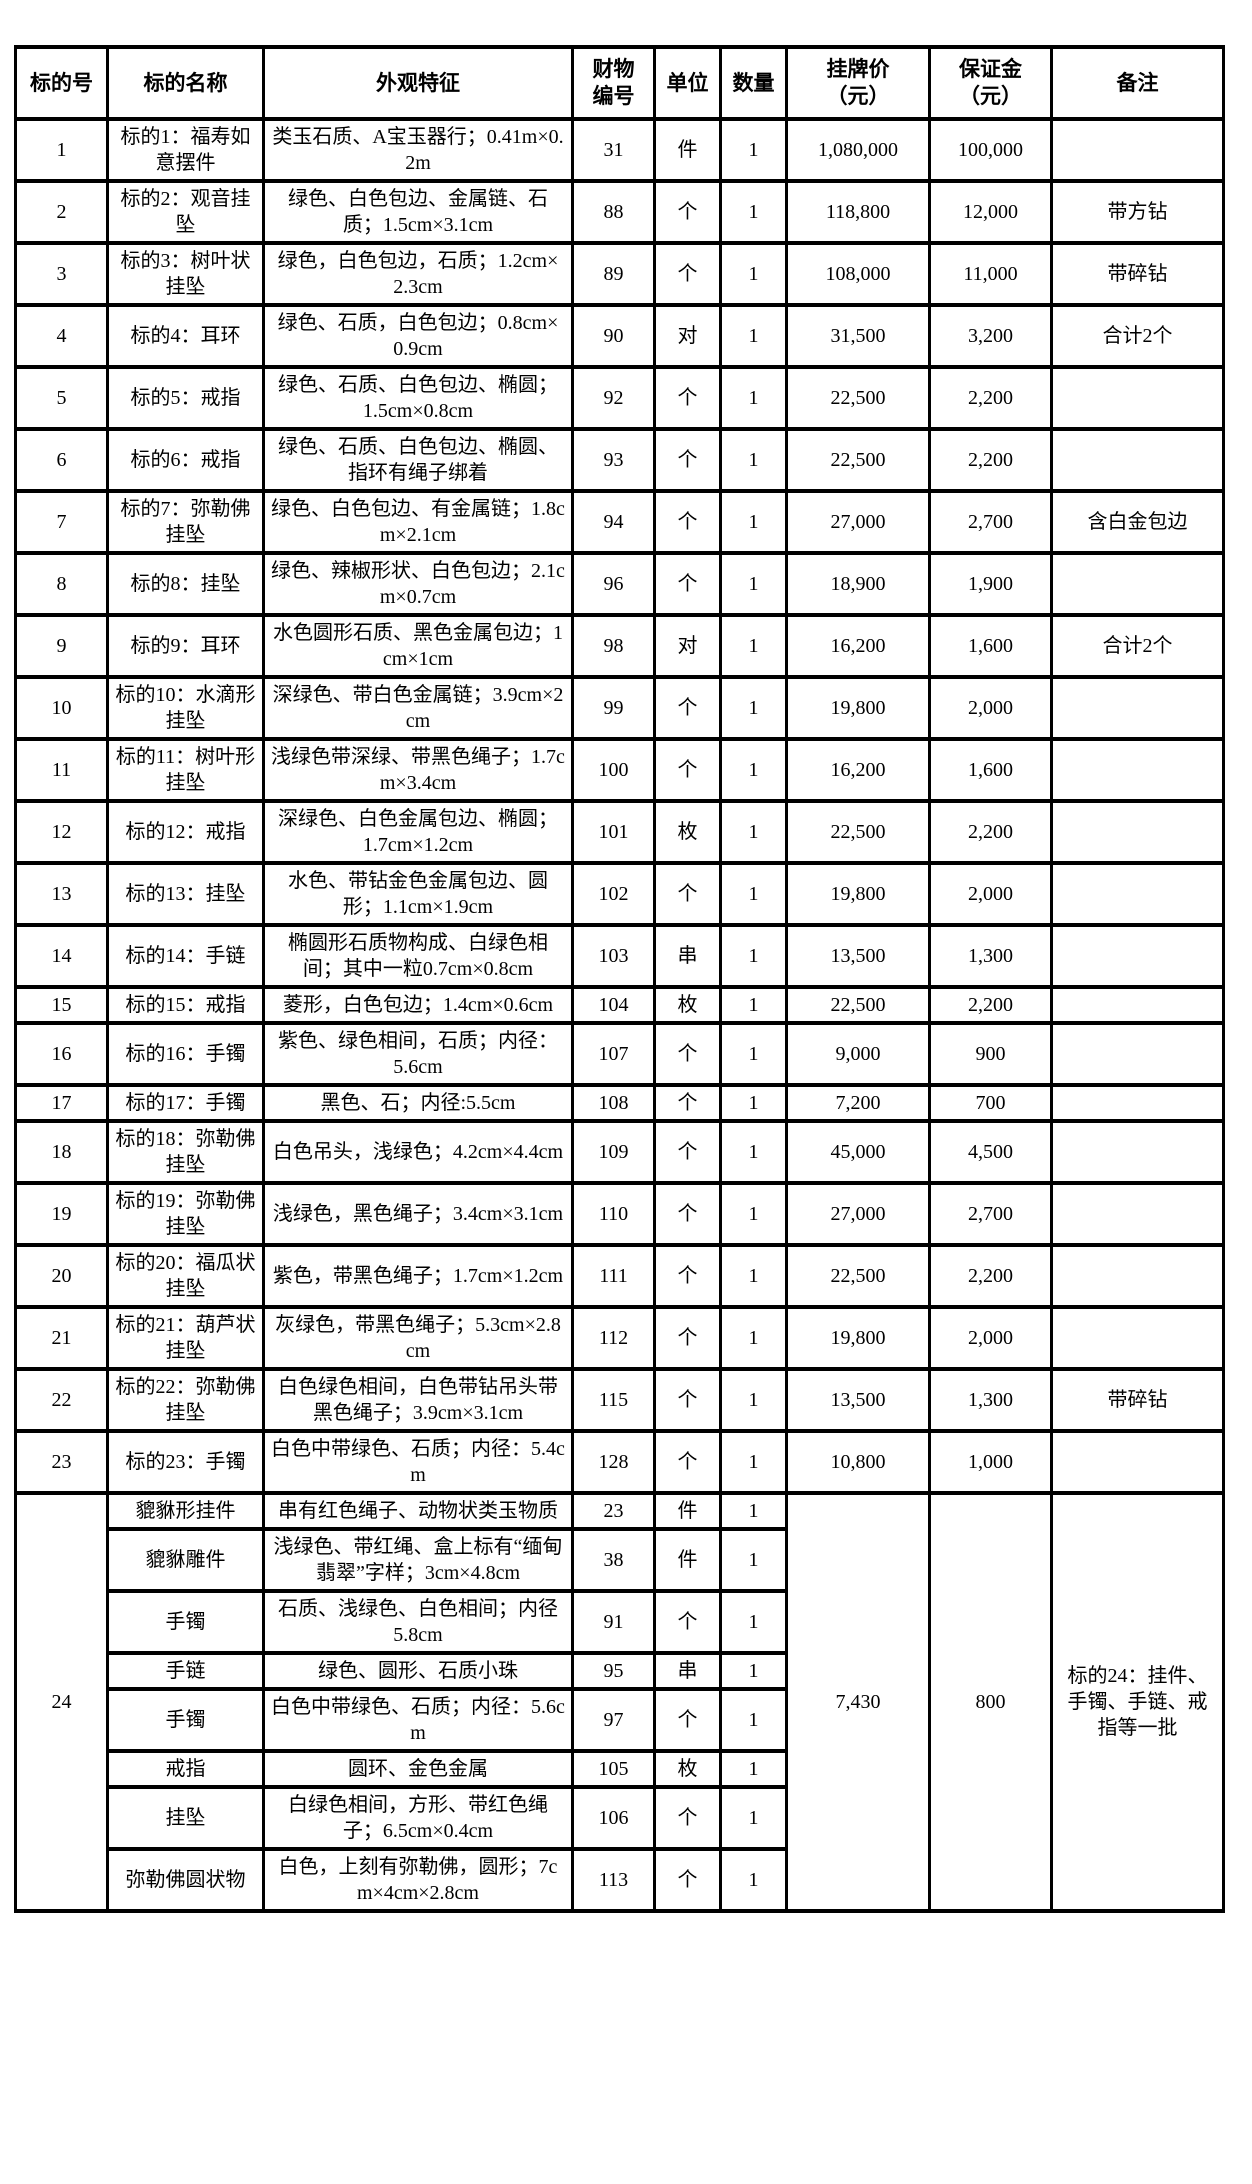 Image resolution: width=1252 pixels, height=2184 pixels. What do you see at coordinates (687, 646) in the screenshot?
I see `unit-cell: 对` at bounding box center [687, 646].